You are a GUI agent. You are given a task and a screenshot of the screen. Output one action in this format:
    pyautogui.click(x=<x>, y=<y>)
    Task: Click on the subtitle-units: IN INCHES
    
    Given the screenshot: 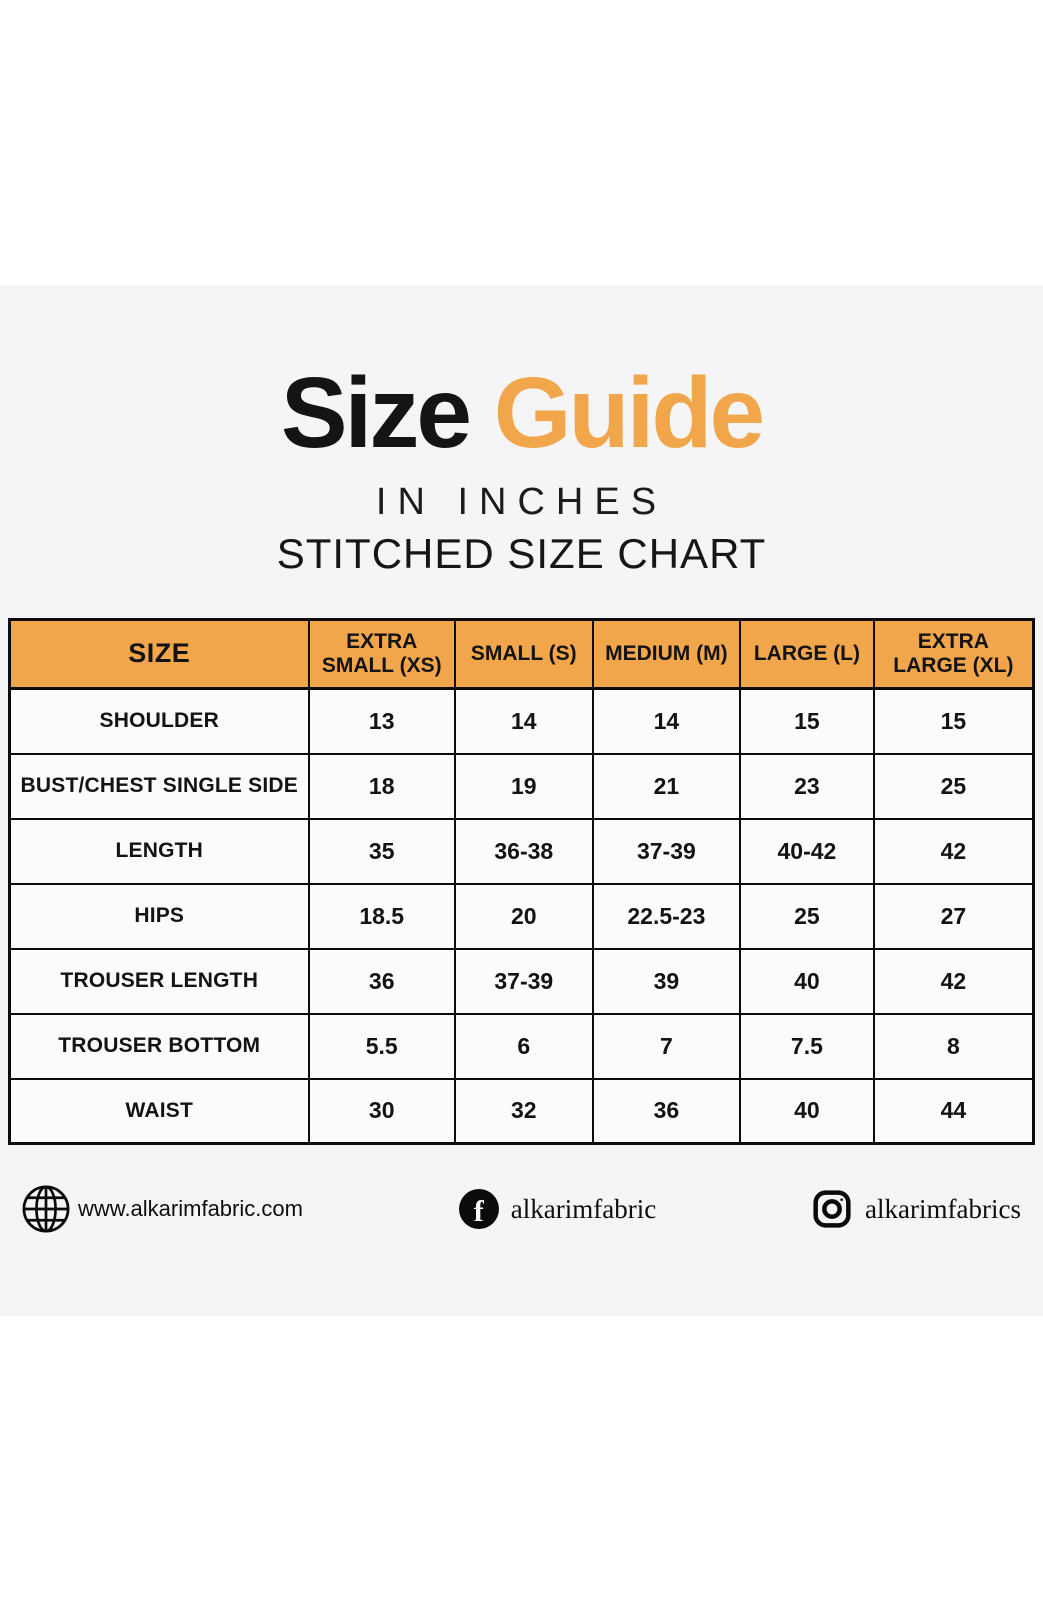 What is the action you would take?
    pyautogui.click(x=521, y=502)
    